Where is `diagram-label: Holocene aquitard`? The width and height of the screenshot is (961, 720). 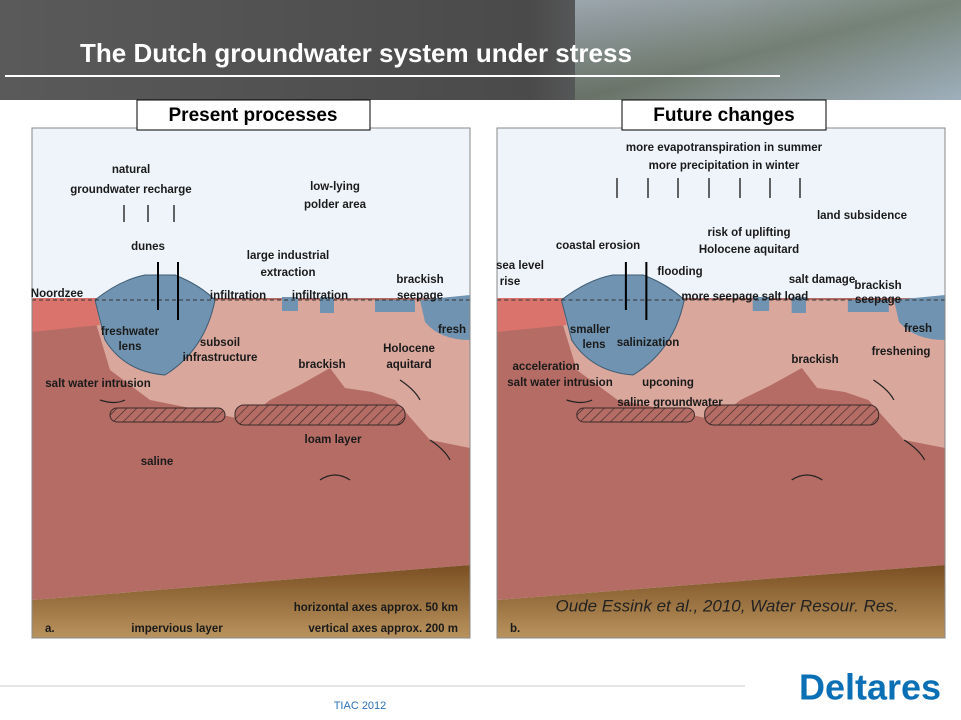
diagram-label: Holocene aquitard is located at coordinates (749, 250).